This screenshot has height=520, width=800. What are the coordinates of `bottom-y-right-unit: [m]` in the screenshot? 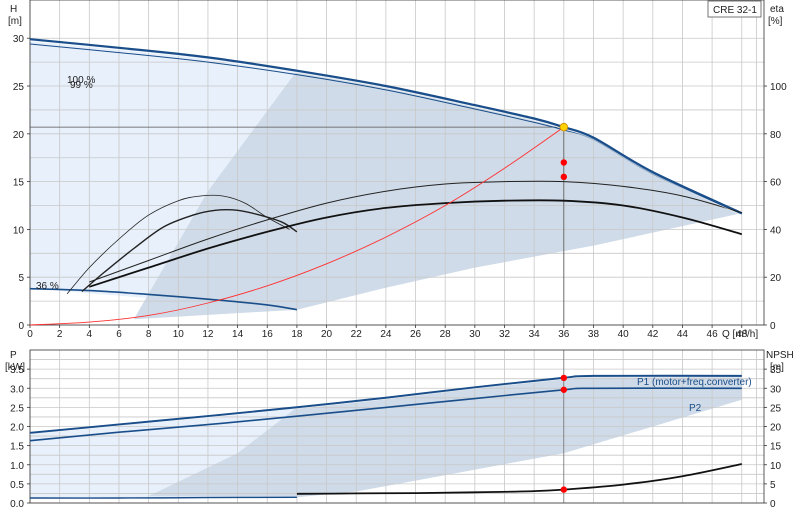 It's located at (777, 367).